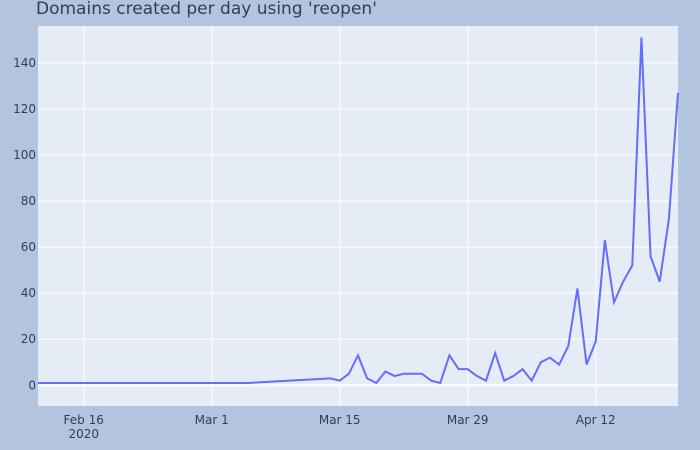 This screenshot has height=450, width=700. I want to click on x-tick-label: Feb 16, so click(84, 420).